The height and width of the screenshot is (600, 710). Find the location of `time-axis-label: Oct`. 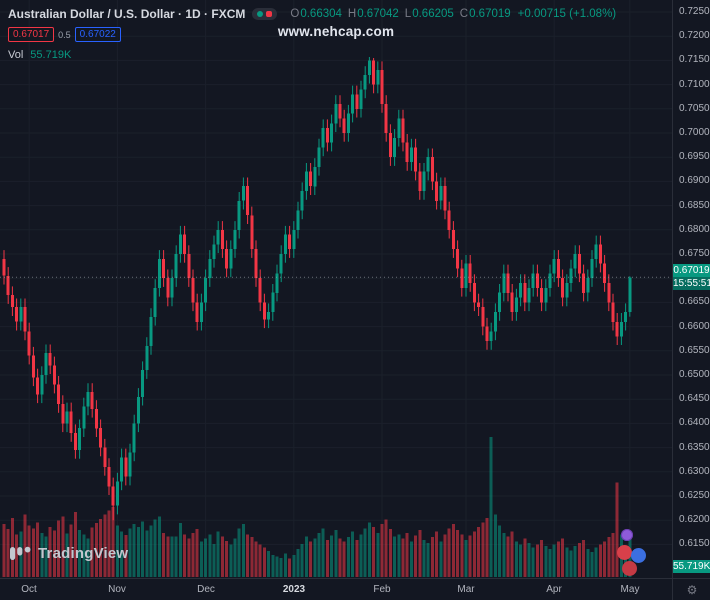

time-axis-label: Oct is located at coordinates (29, 589).